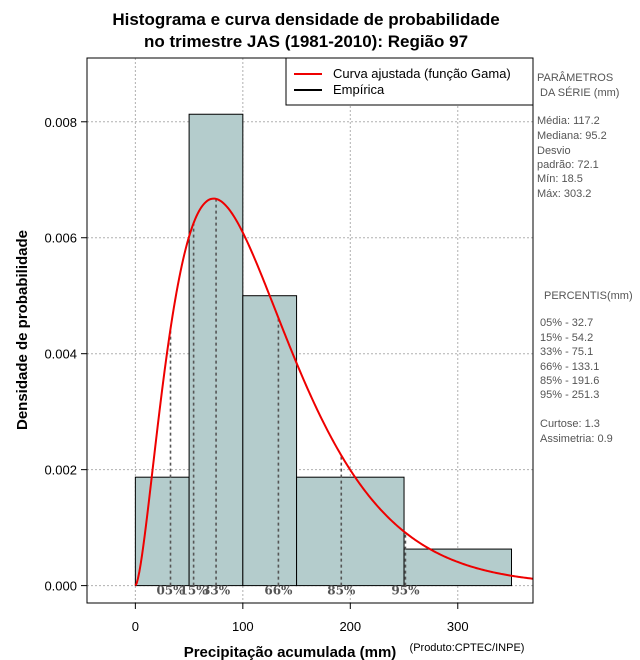 The image size is (640, 660). I want to click on legend-label-empirical: Empírica, so click(359, 89).